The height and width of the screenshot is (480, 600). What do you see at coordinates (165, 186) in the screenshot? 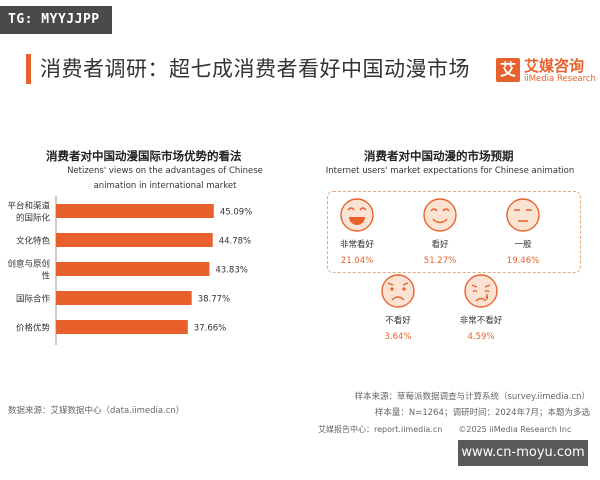
I see `left-chart-subtitle-line2: animation in international market` at bounding box center [165, 186].